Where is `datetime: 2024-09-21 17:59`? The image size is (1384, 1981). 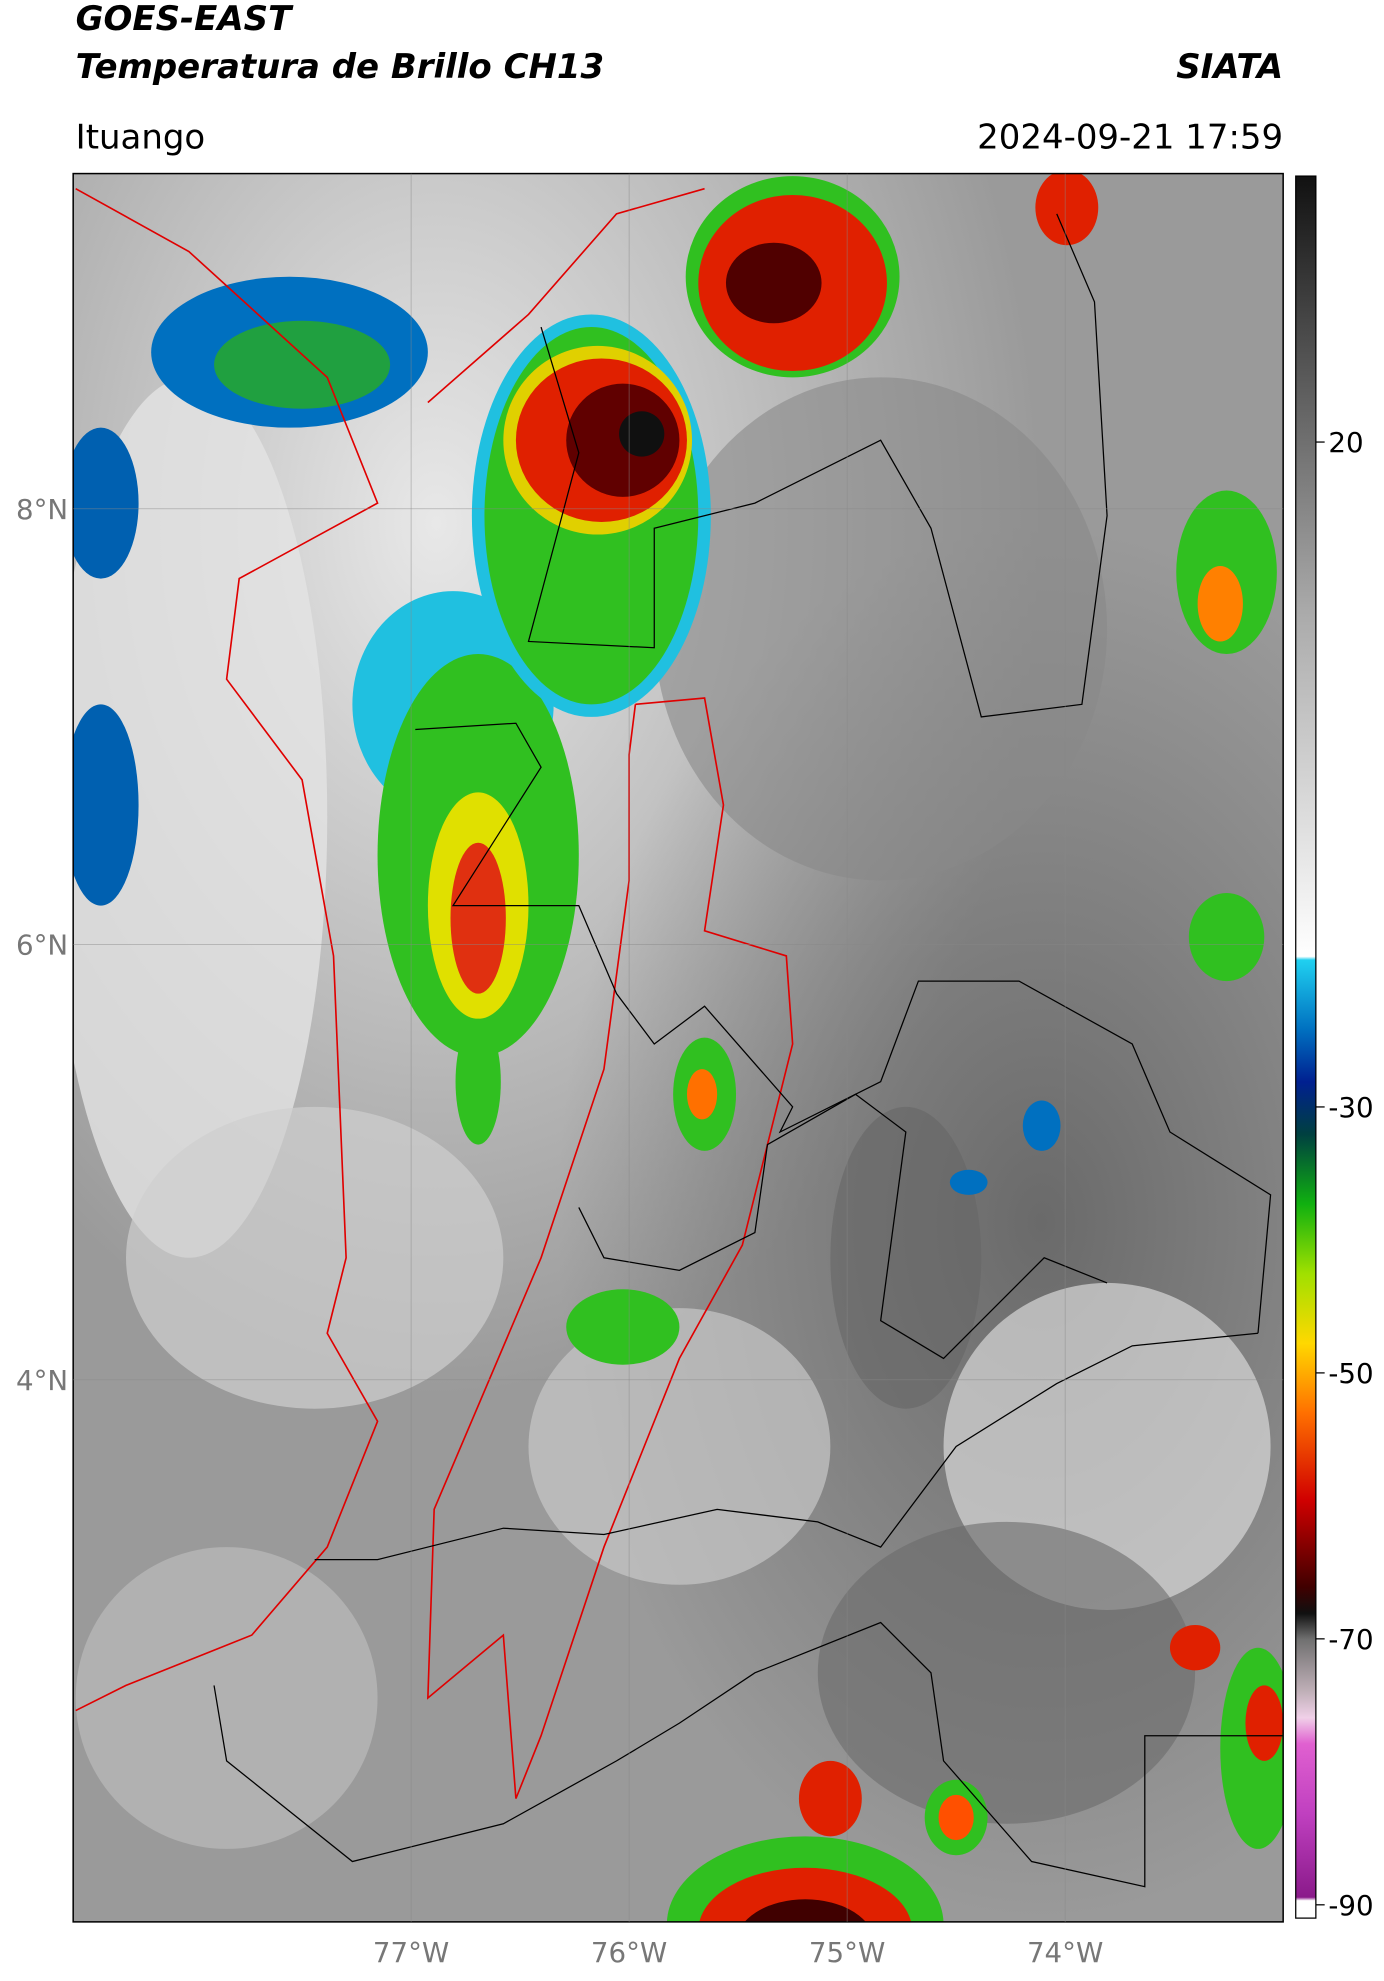
datetime: 2024-09-21 17:59 is located at coordinates (1130, 137).